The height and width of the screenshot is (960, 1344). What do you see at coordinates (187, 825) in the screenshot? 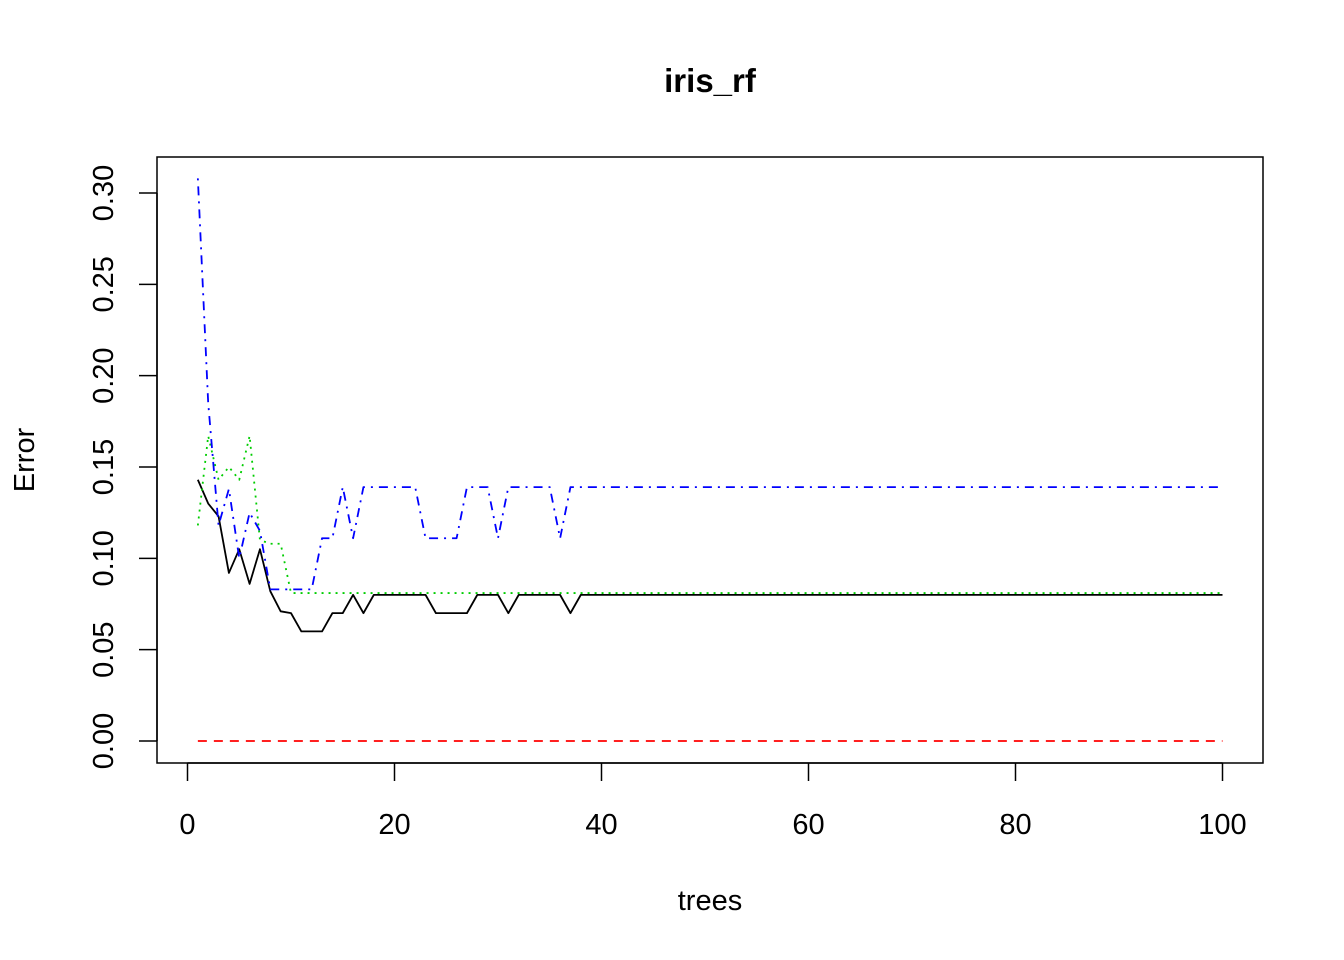
I see `x-tick-label: 0` at bounding box center [187, 825].